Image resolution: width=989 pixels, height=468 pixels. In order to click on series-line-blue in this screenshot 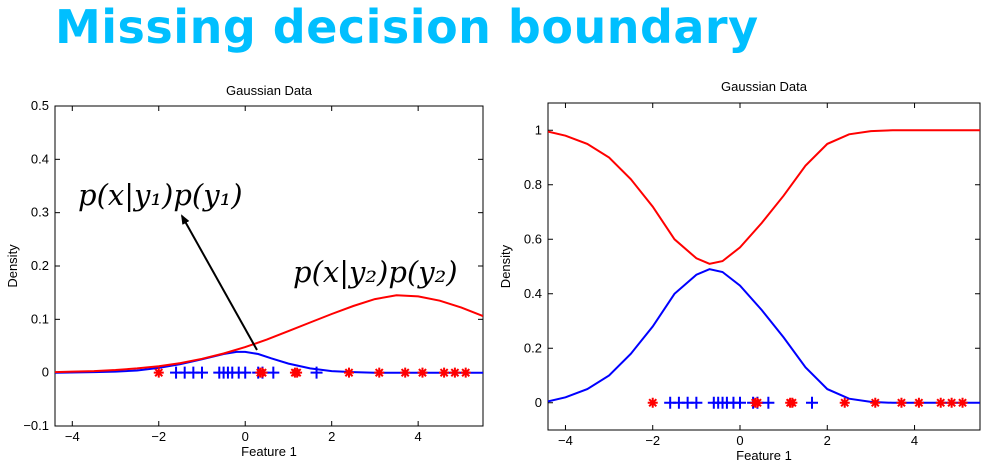, I will do `click(764, 336)`.